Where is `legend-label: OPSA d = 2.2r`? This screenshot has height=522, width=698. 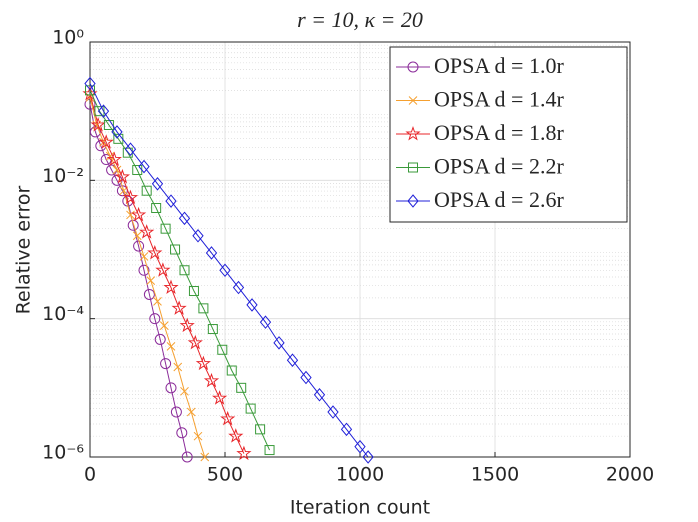
legend-label: OPSA d = 2.2r is located at coordinates (499, 166).